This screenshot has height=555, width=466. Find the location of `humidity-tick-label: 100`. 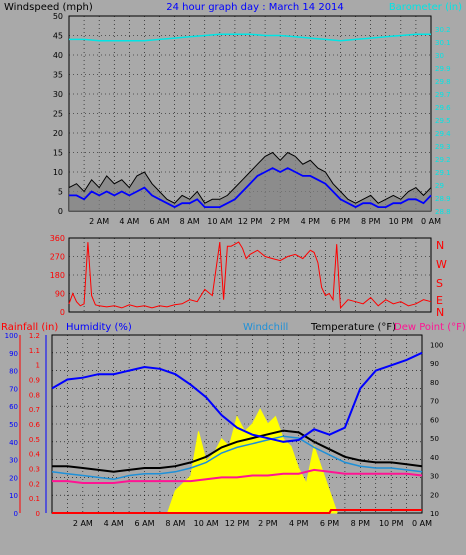

humidity-tick-label: 100 is located at coordinates (11, 336).